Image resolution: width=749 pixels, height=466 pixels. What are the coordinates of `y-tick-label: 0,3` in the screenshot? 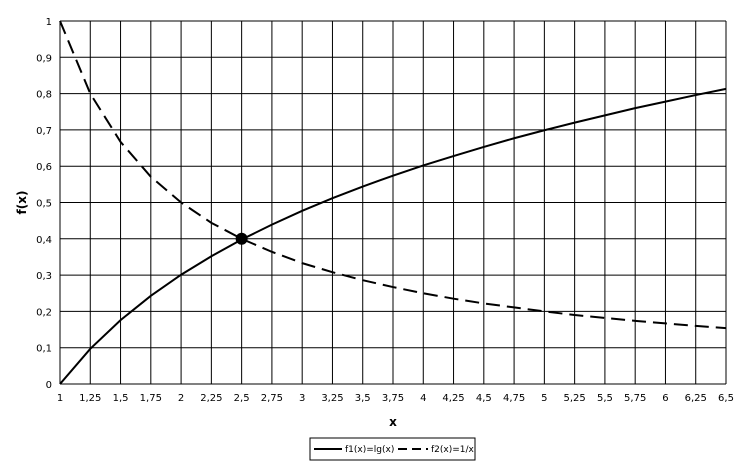 It's located at (44, 276).